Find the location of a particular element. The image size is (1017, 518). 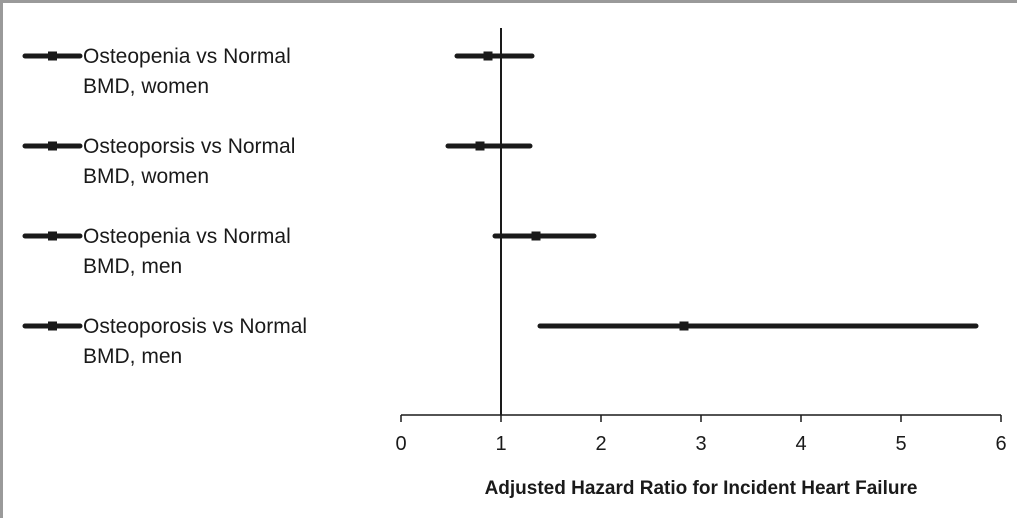

x-axis: 0 1 2 3 4 5 6 is located at coordinates (701, 434).